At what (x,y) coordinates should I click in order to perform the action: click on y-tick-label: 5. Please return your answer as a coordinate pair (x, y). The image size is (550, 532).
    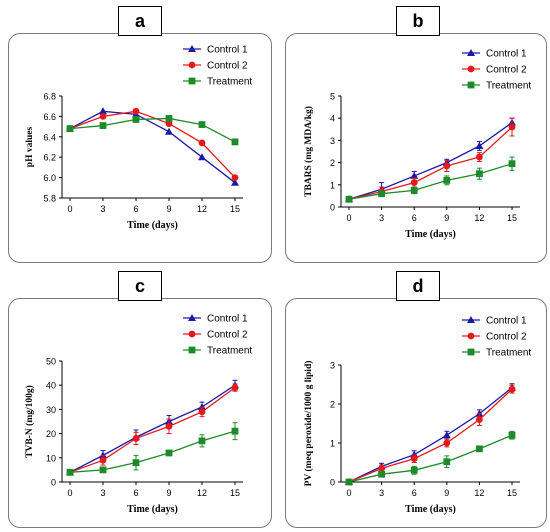
    Looking at the image, I should click on (332, 97).